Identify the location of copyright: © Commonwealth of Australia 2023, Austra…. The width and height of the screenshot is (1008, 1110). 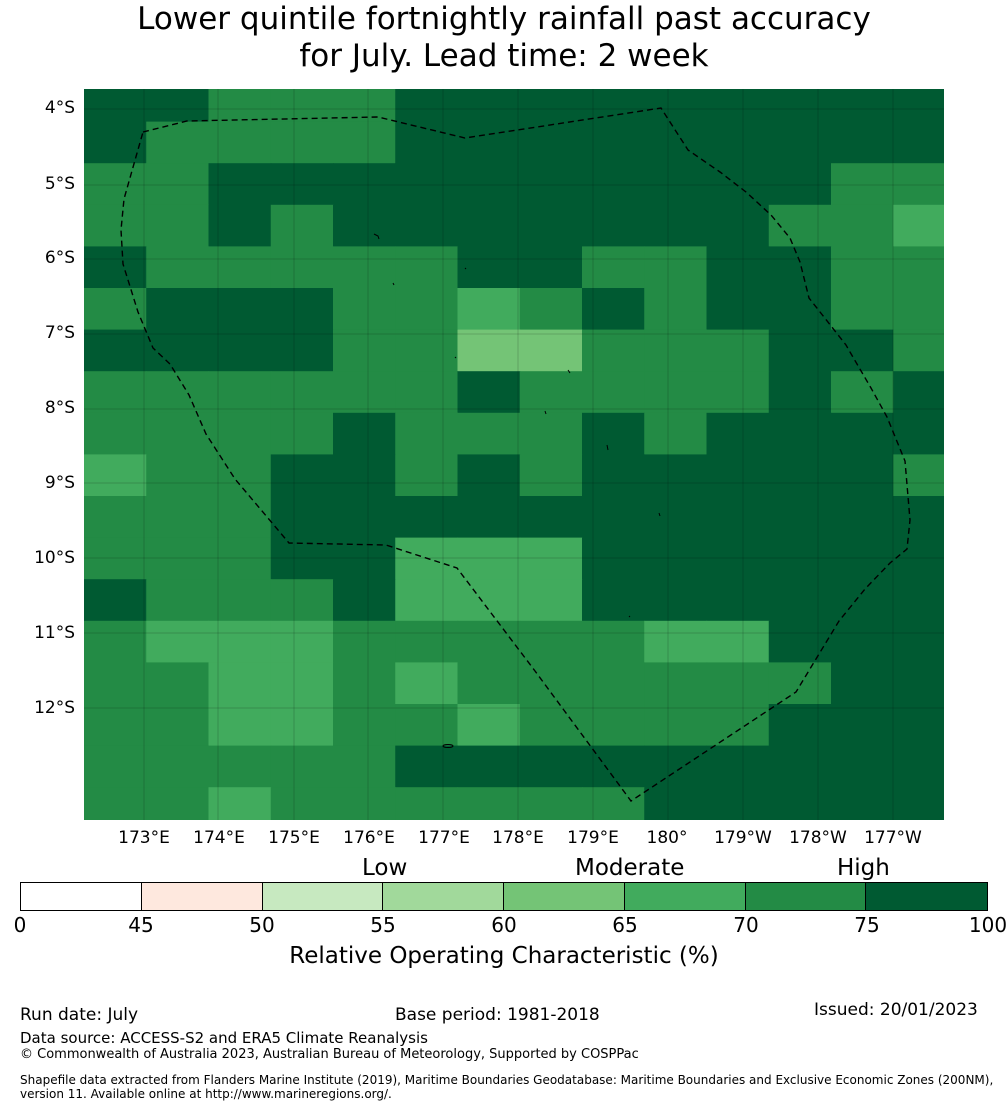
(329, 1054).